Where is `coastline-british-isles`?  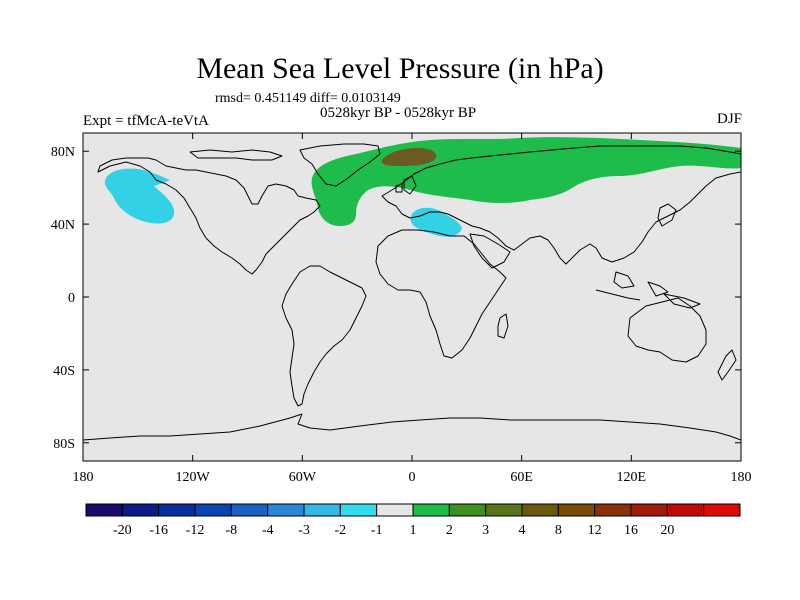
coastline-british-isles is located at coordinates (406, 185).